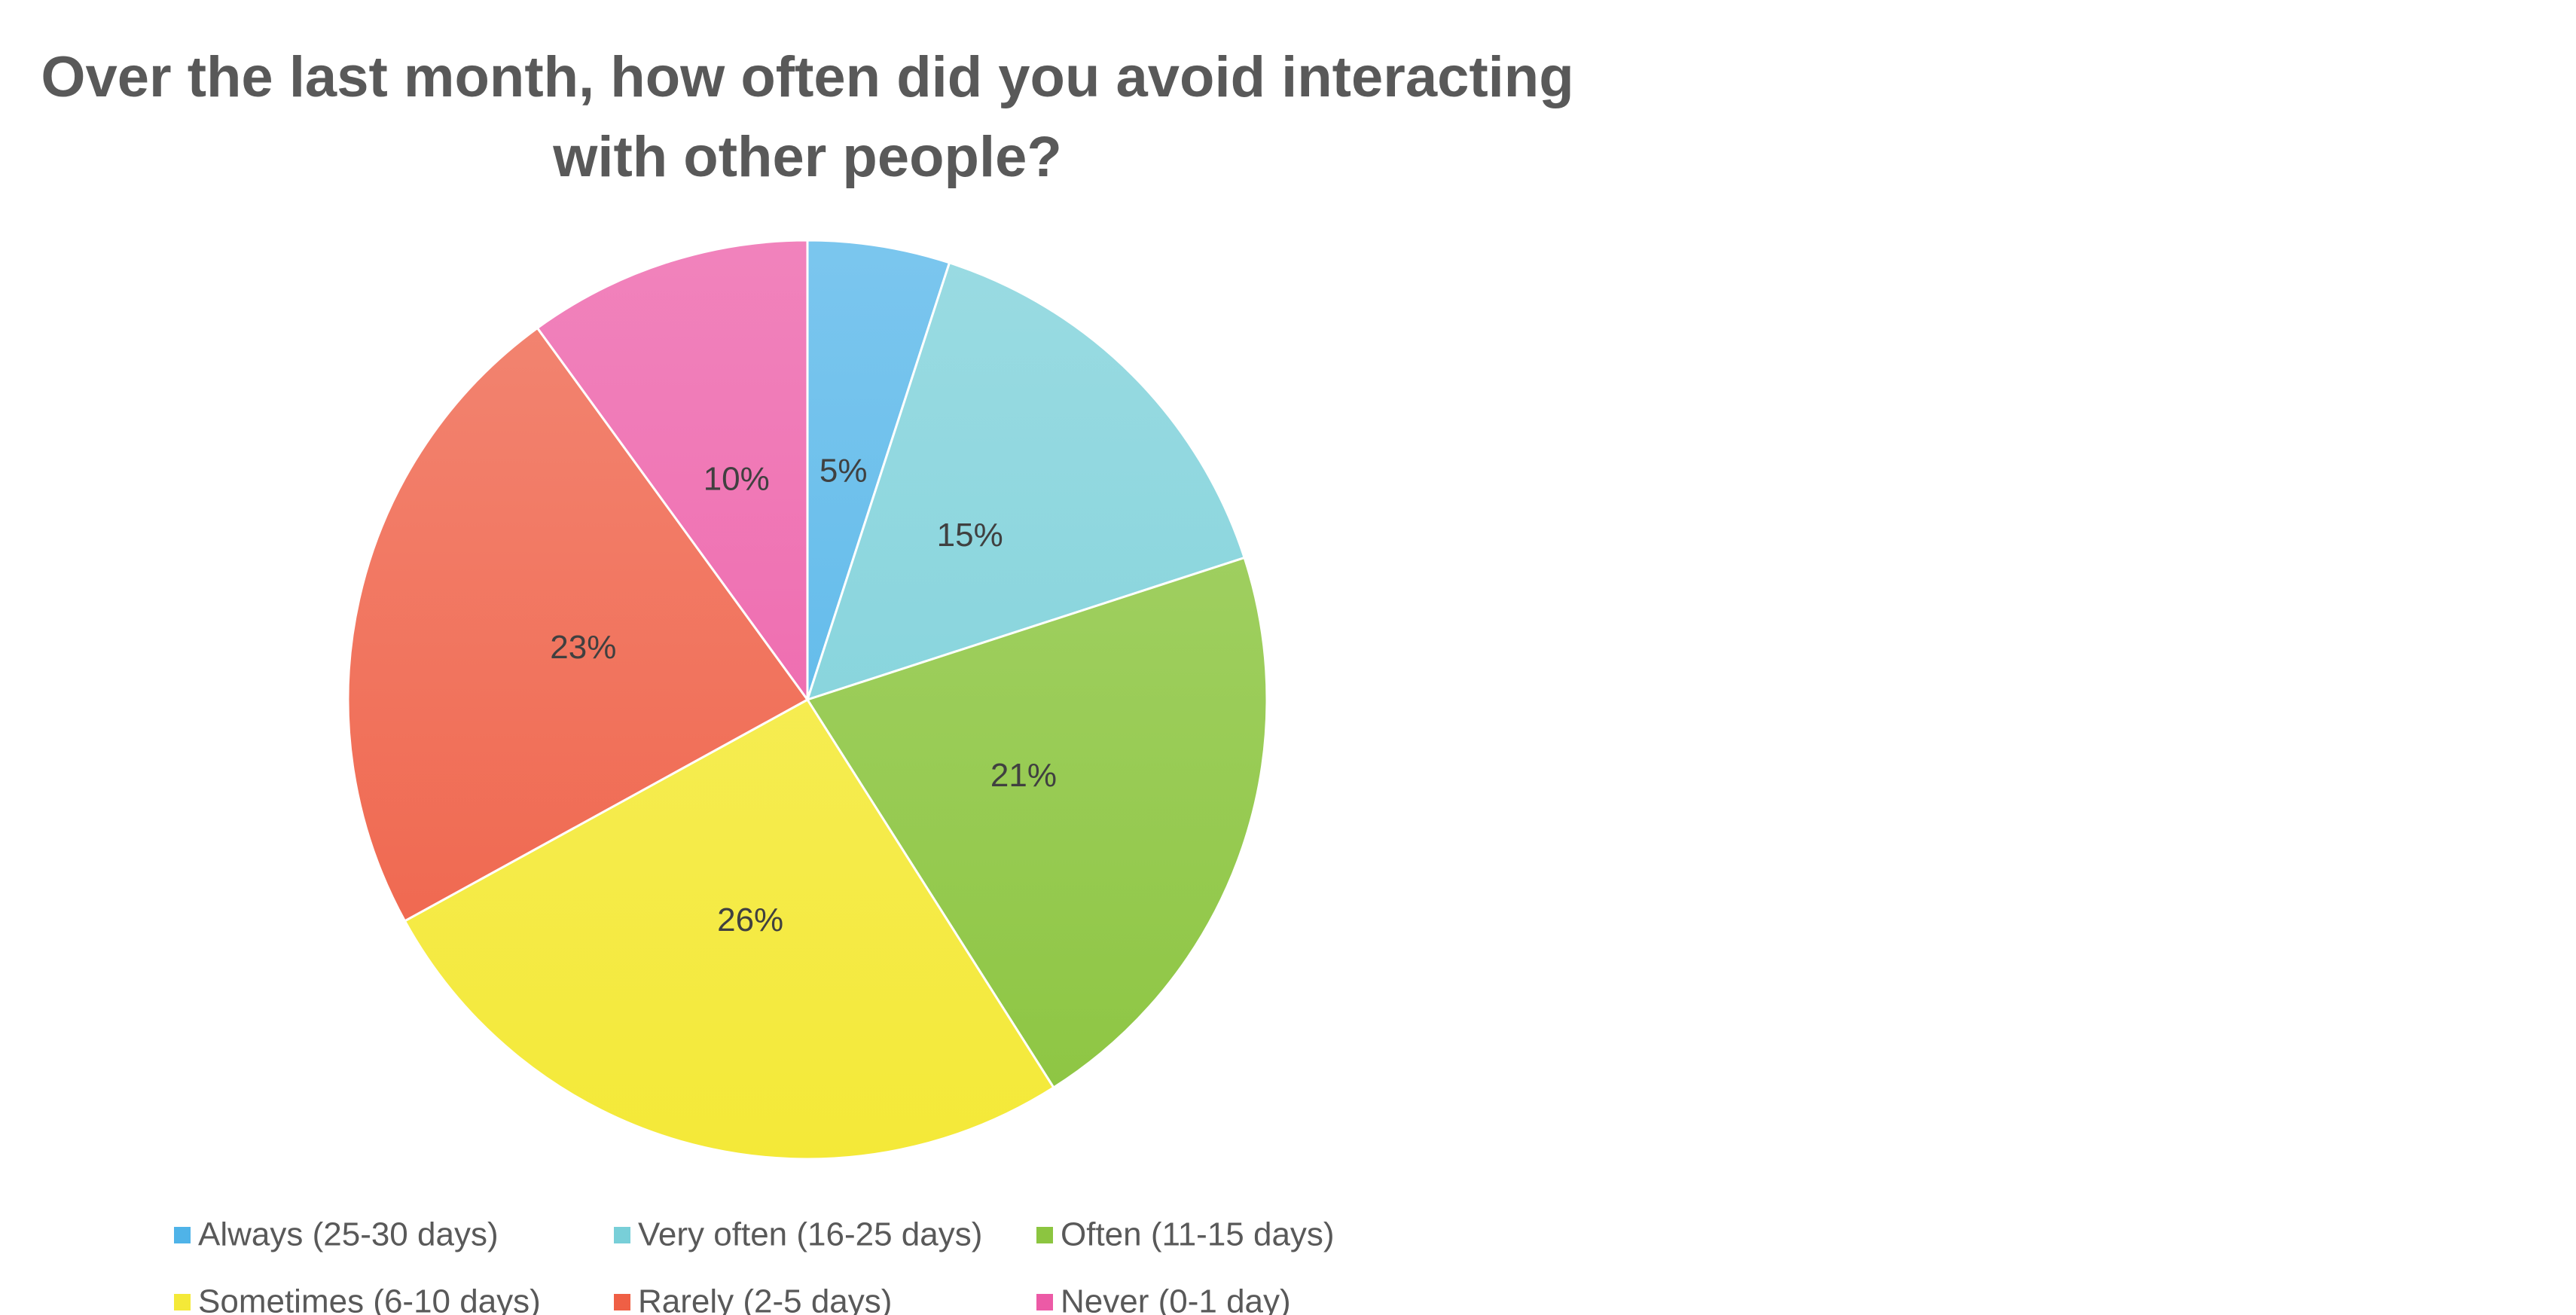  What do you see at coordinates (765, 1299) in the screenshot?
I see `legend-label: Rarely (2-5 days)` at bounding box center [765, 1299].